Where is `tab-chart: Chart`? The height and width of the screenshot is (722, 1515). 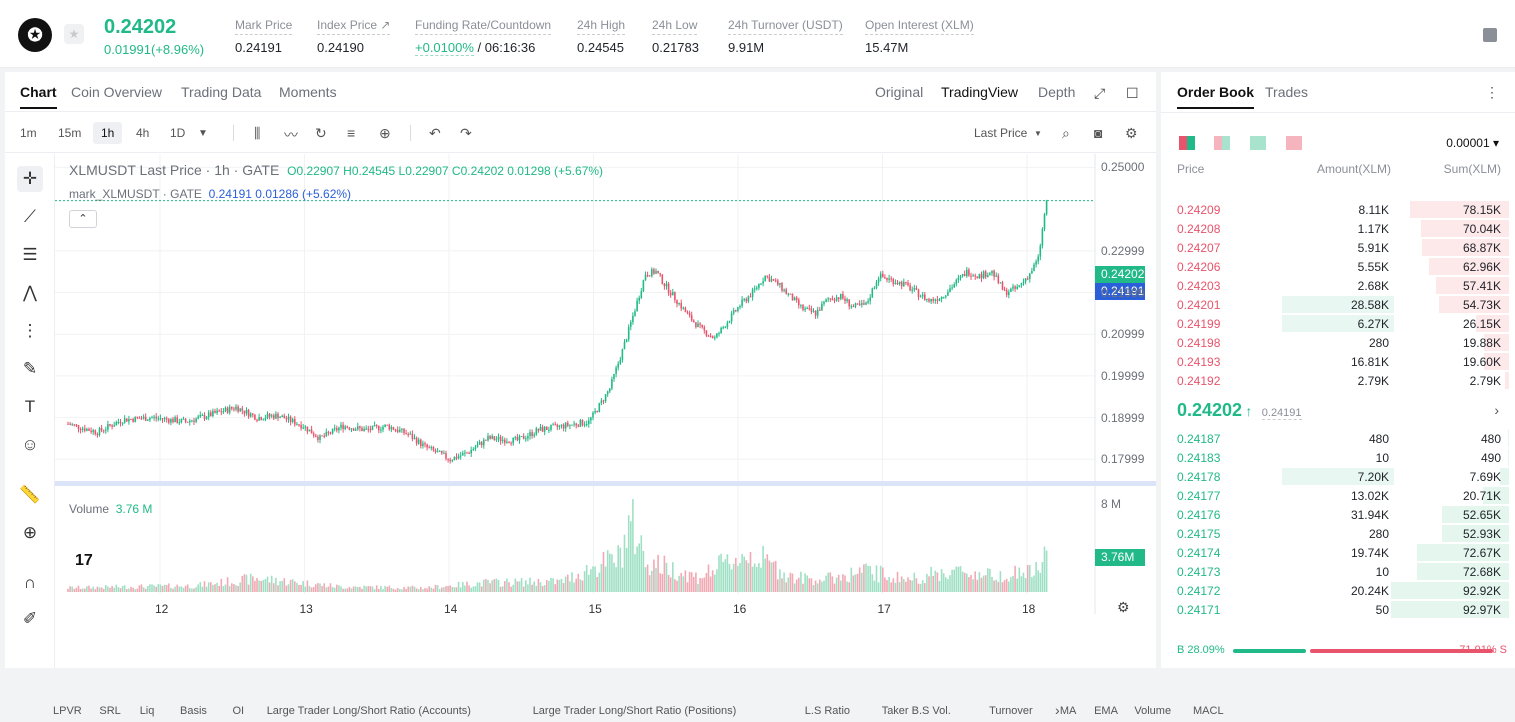
tab-chart: Chart is located at coordinates (38, 96).